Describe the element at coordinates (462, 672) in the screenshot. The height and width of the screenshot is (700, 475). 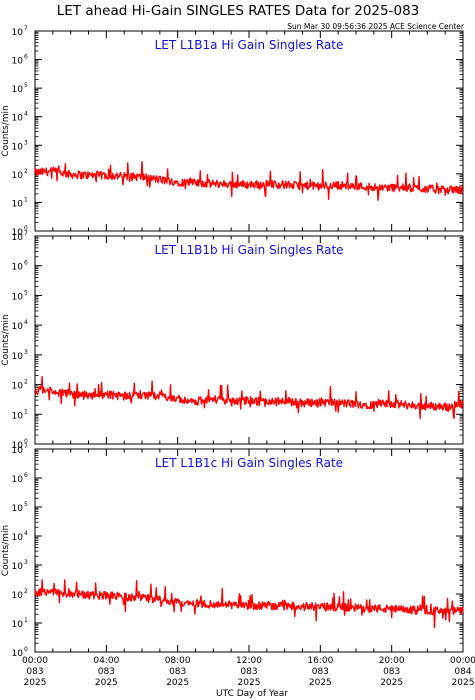
I see `x-tick-doy: 084` at that location.